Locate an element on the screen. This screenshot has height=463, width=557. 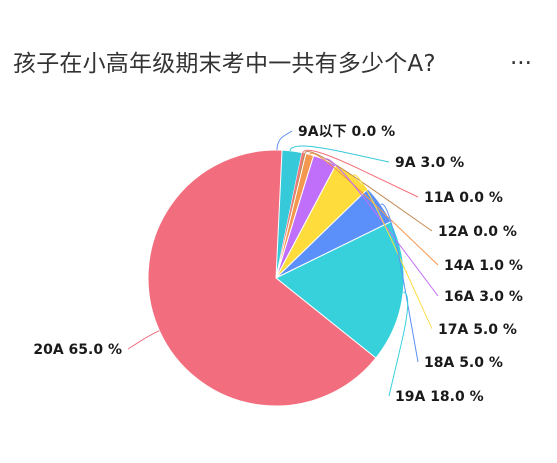
leader-line-17A is located at coordinates (392, 252).